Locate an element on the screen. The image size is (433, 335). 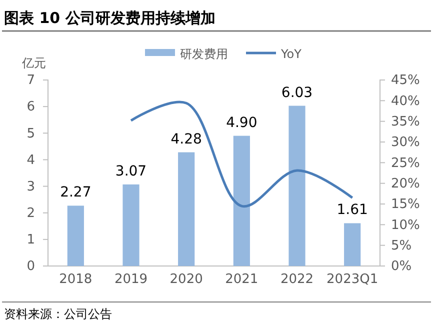
data-label: 6.03 is located at coordinates (297, 92).